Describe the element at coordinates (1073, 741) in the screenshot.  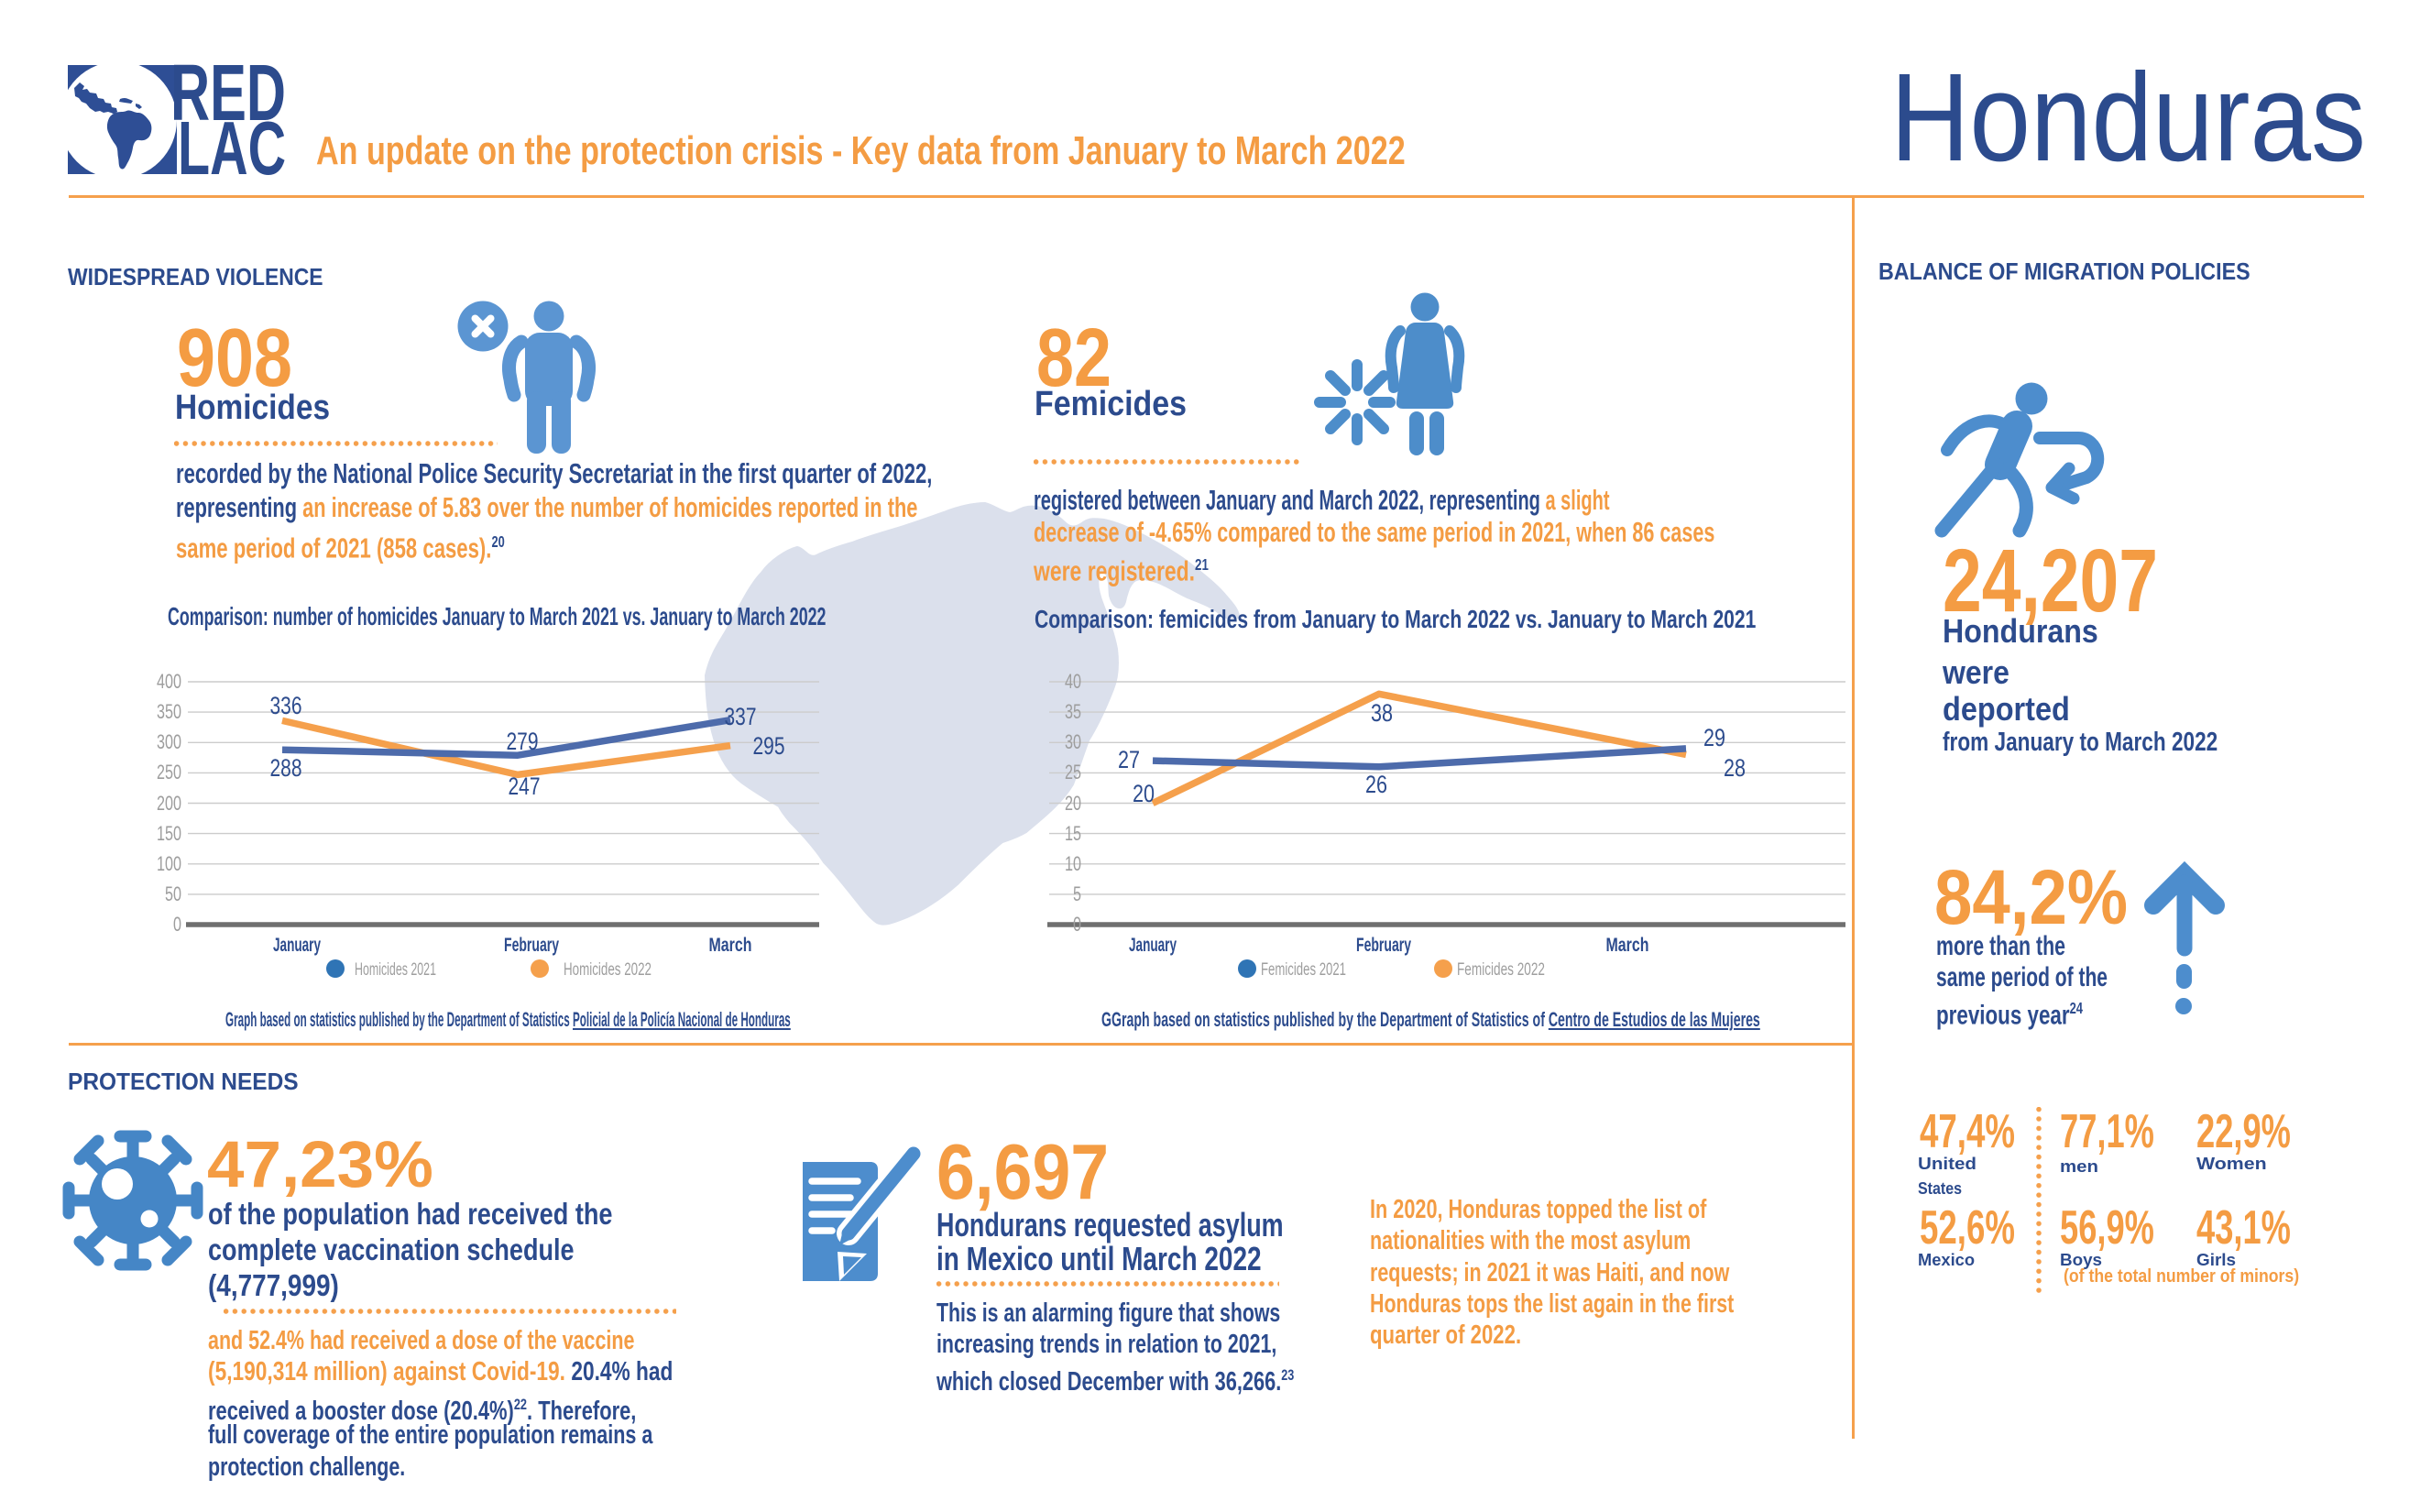
I see `svg-text: 30` at that location.